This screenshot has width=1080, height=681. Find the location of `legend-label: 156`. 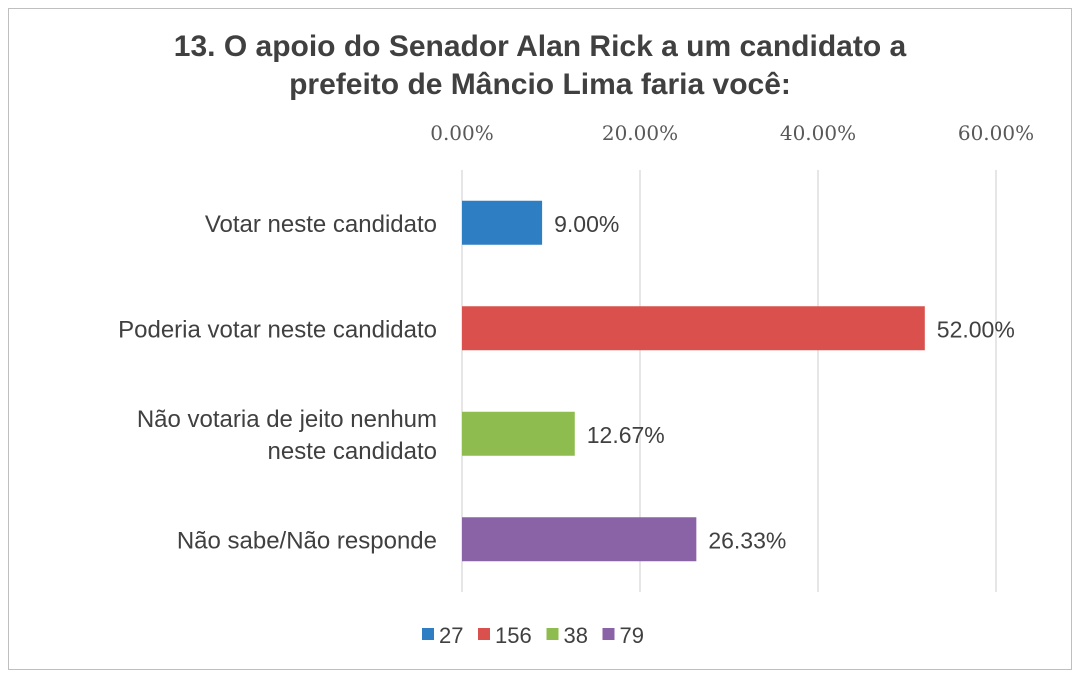

legend-label: 156 is located at coordinates (513, 635).